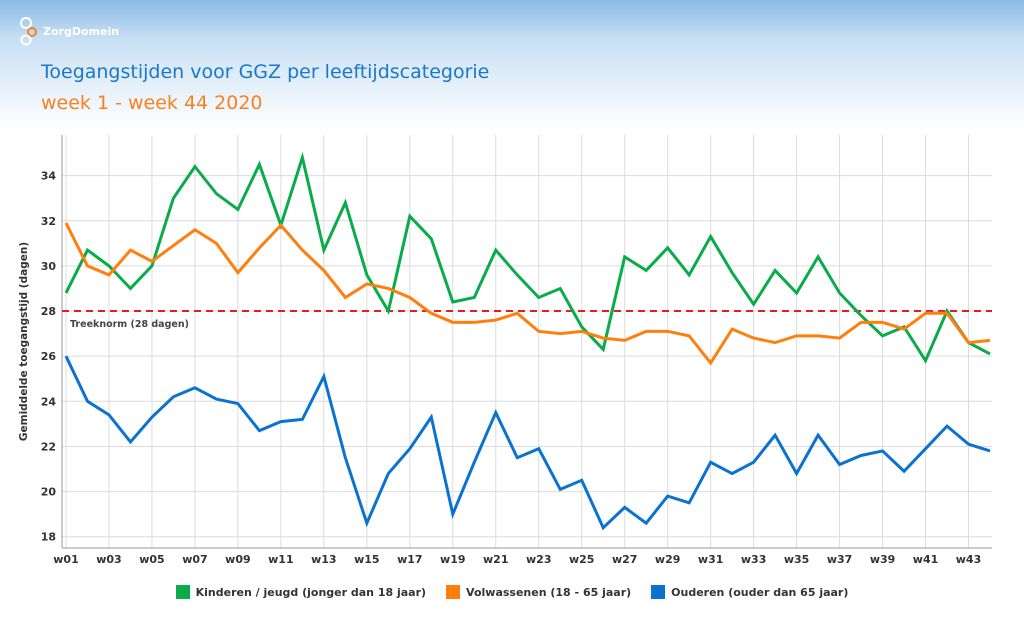  What do you see at coordinates (151, 559) in the screenshot?
I see `x-tick-label: w05` at bounding box center [151, 559].